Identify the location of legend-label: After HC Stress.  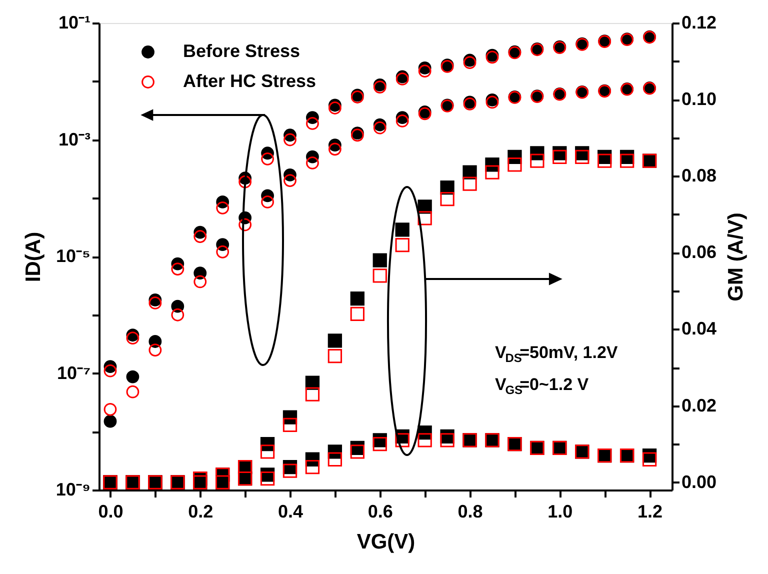
(249, 81).